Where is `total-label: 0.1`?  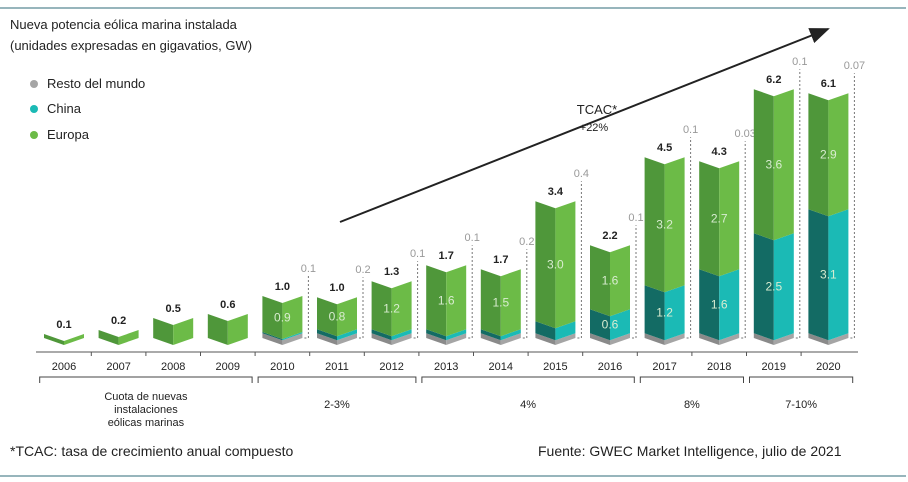 total-label: 0.1 is located at coordinates (63, 325).